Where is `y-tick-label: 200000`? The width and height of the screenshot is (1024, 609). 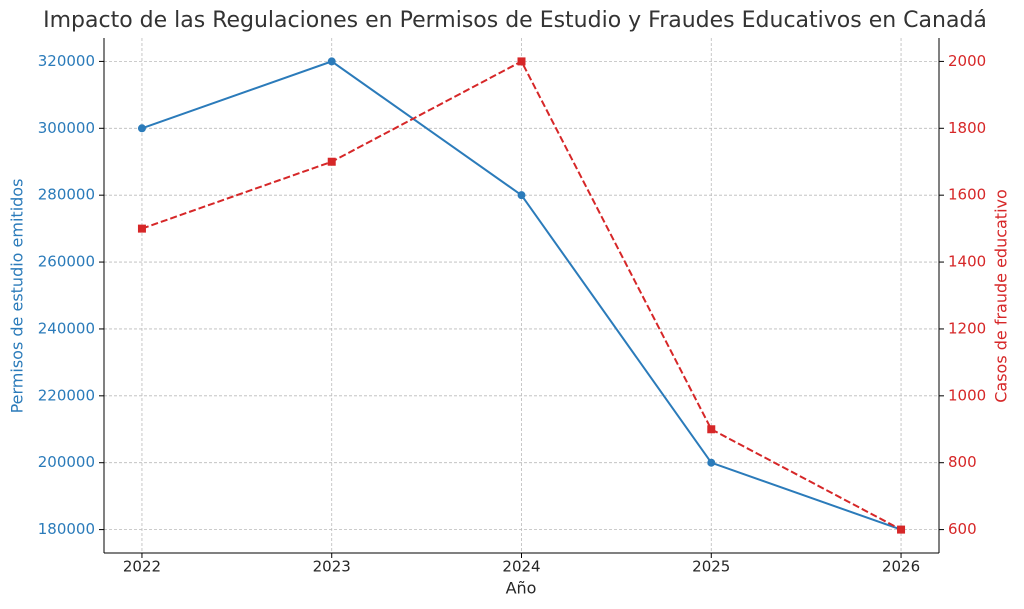
y-tick-label: 200000 is located at coordinates (66, 462).